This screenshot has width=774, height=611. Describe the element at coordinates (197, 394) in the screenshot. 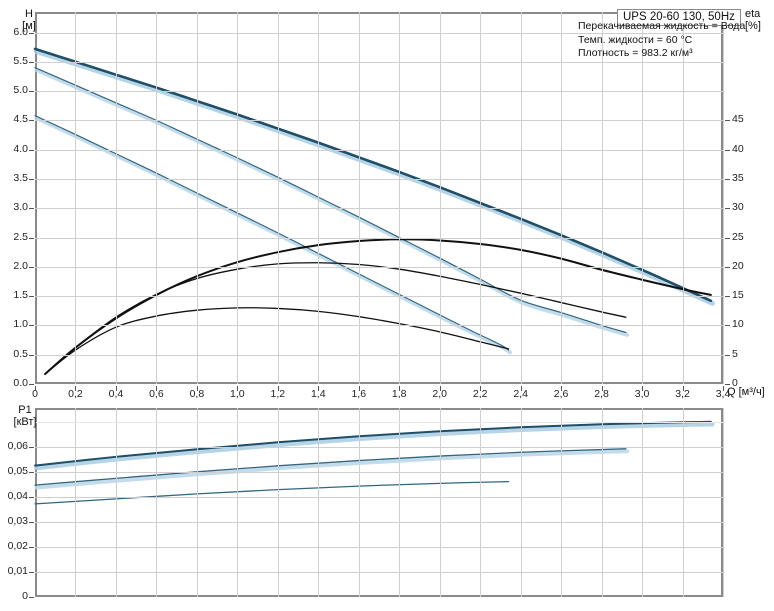

I see `x-tick-label: 0,8` at that location.